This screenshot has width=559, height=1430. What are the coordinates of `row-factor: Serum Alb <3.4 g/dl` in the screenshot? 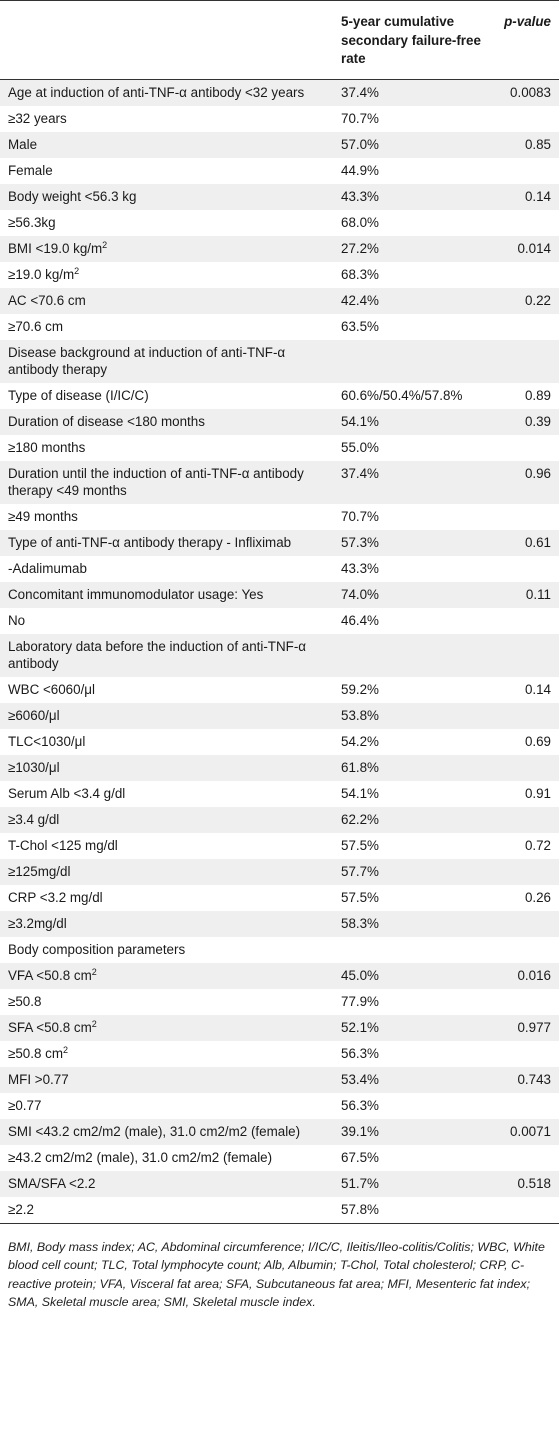 It's located at (166, 794).